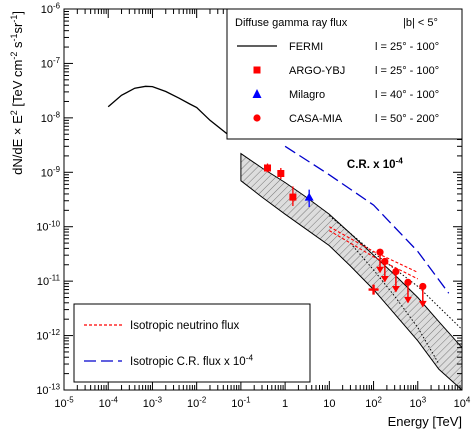  I want to click on y-tick-label: 10⁻⁸, so click(51, 117).